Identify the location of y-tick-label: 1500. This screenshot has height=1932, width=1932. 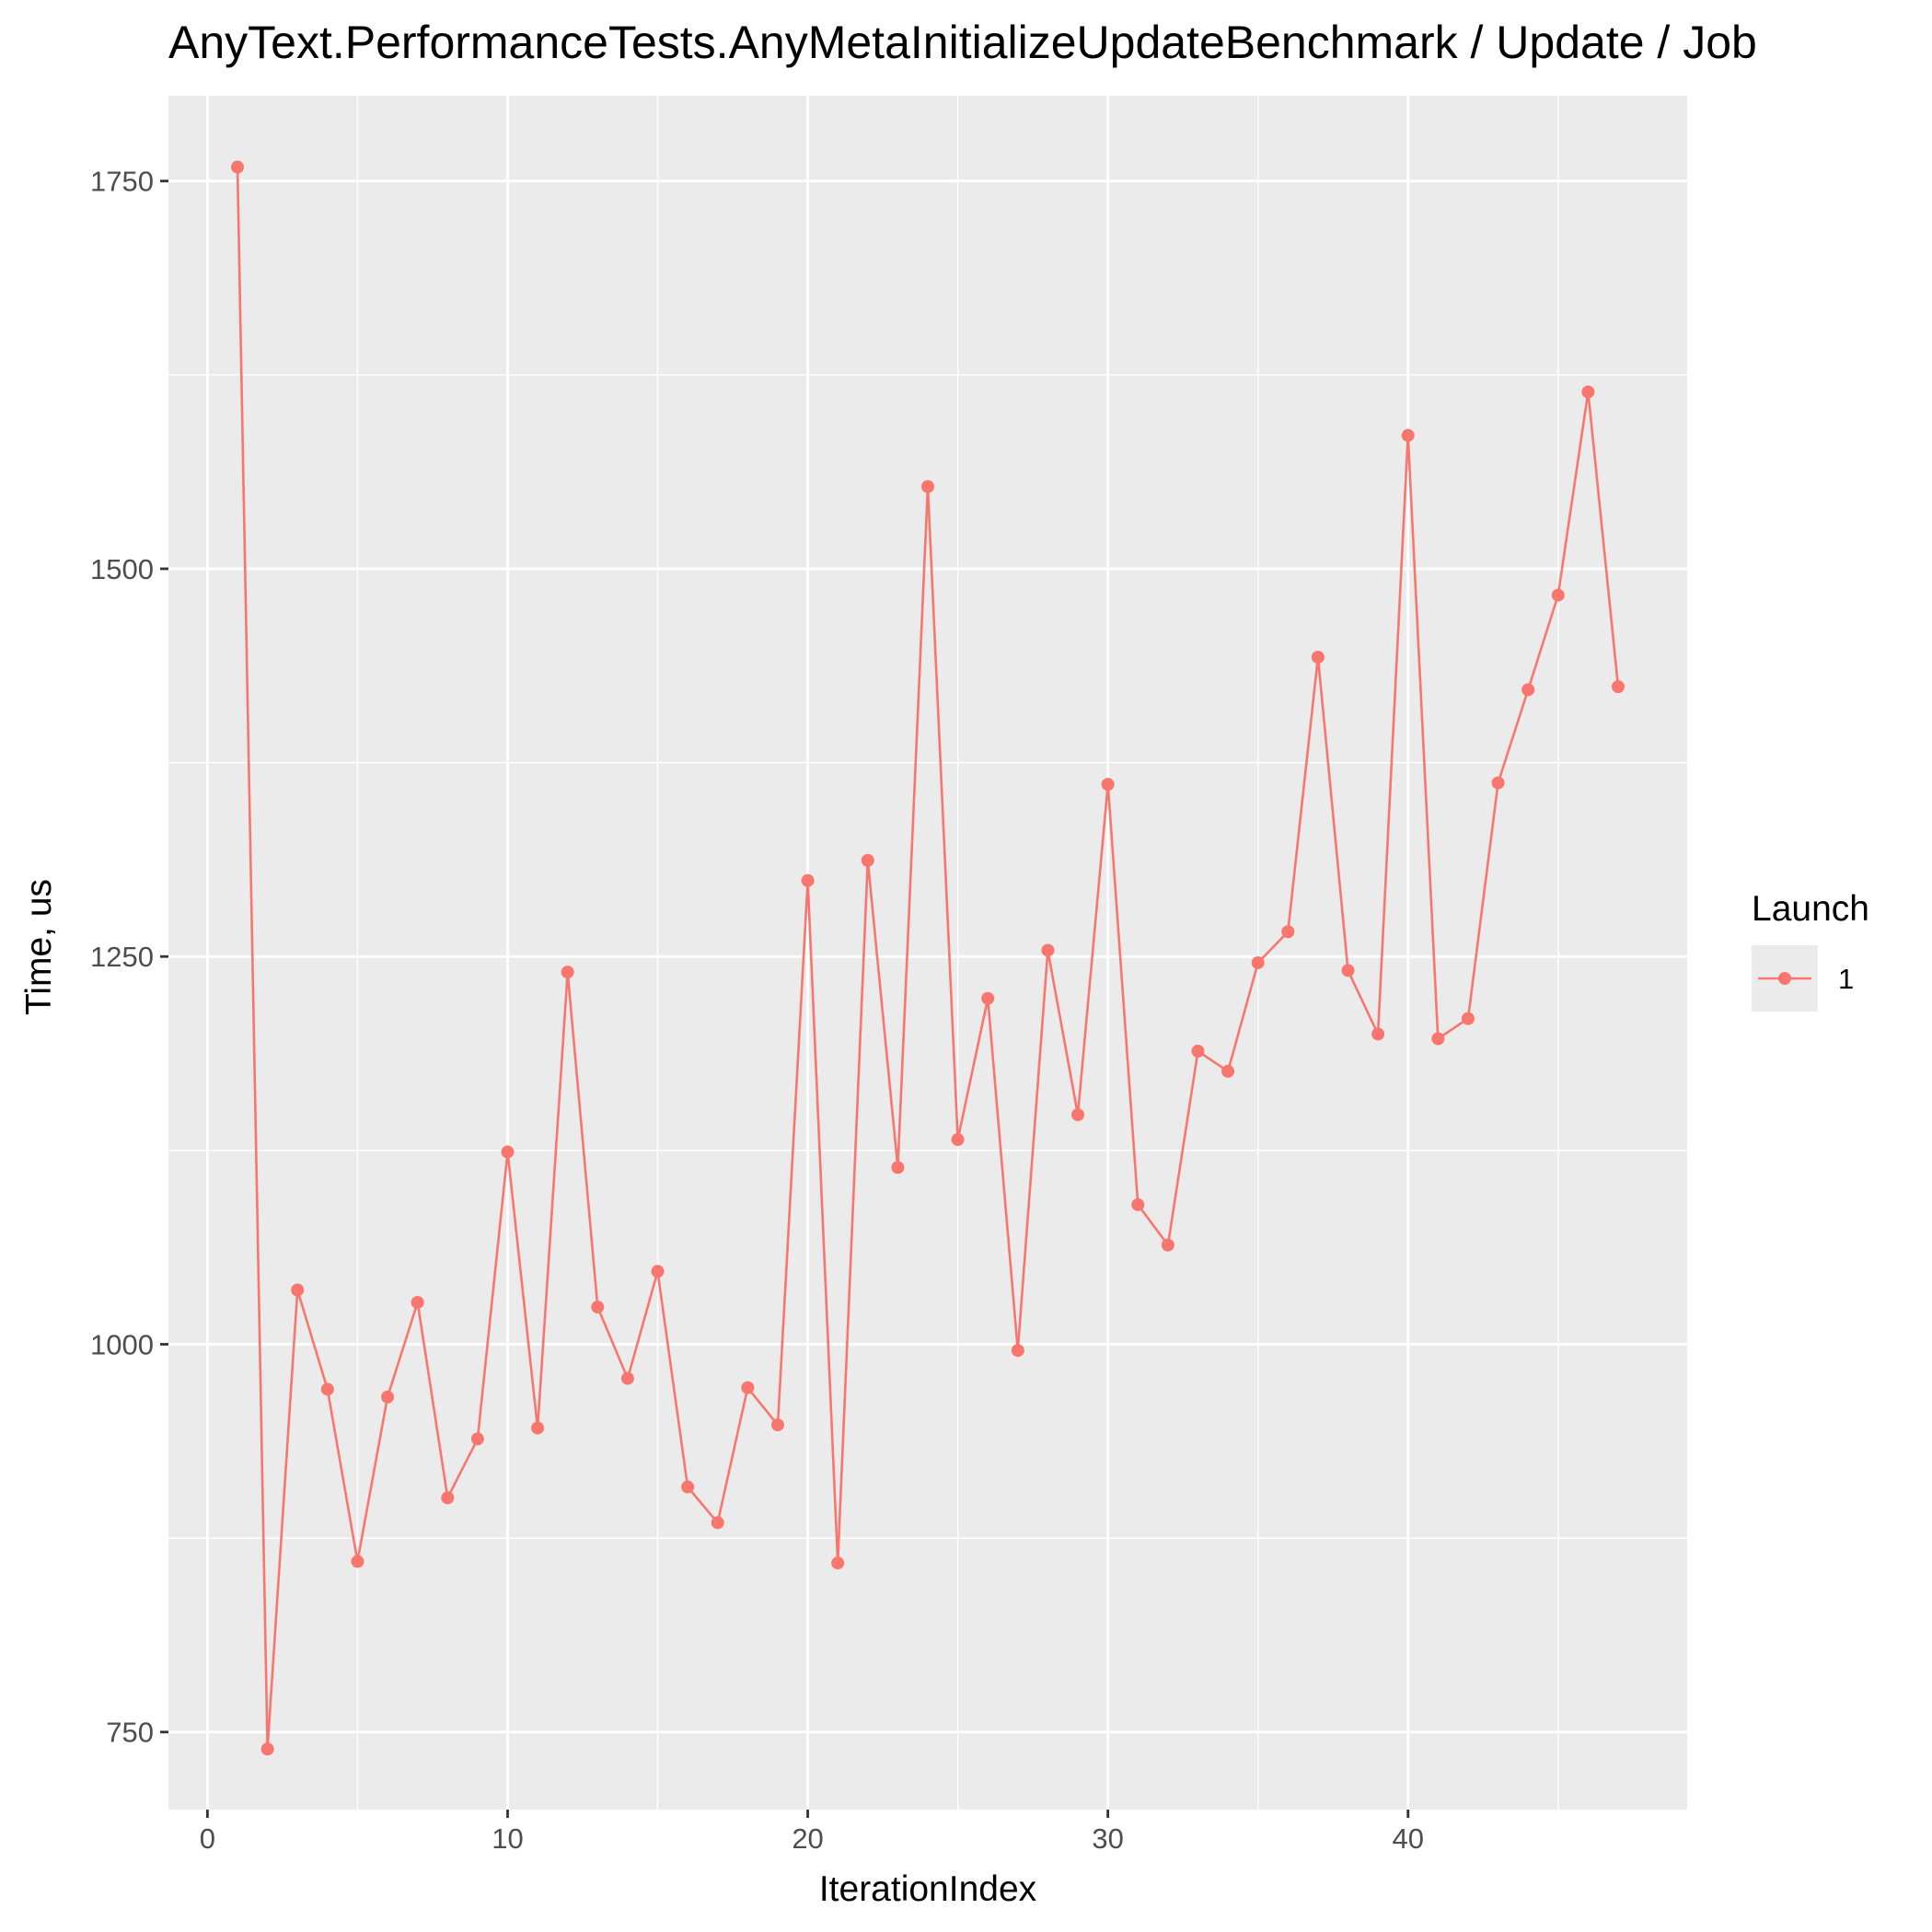
(122, 569).